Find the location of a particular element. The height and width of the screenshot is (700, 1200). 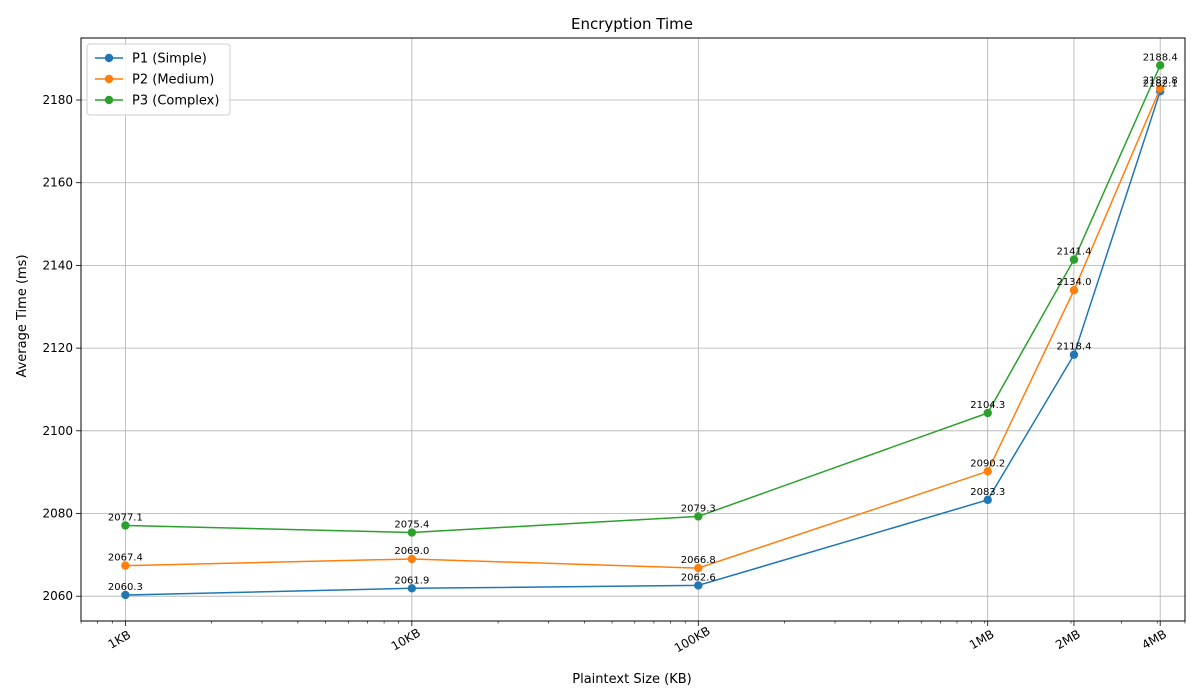

data-label: 2182.1 is located at coordinates (1160, 83).